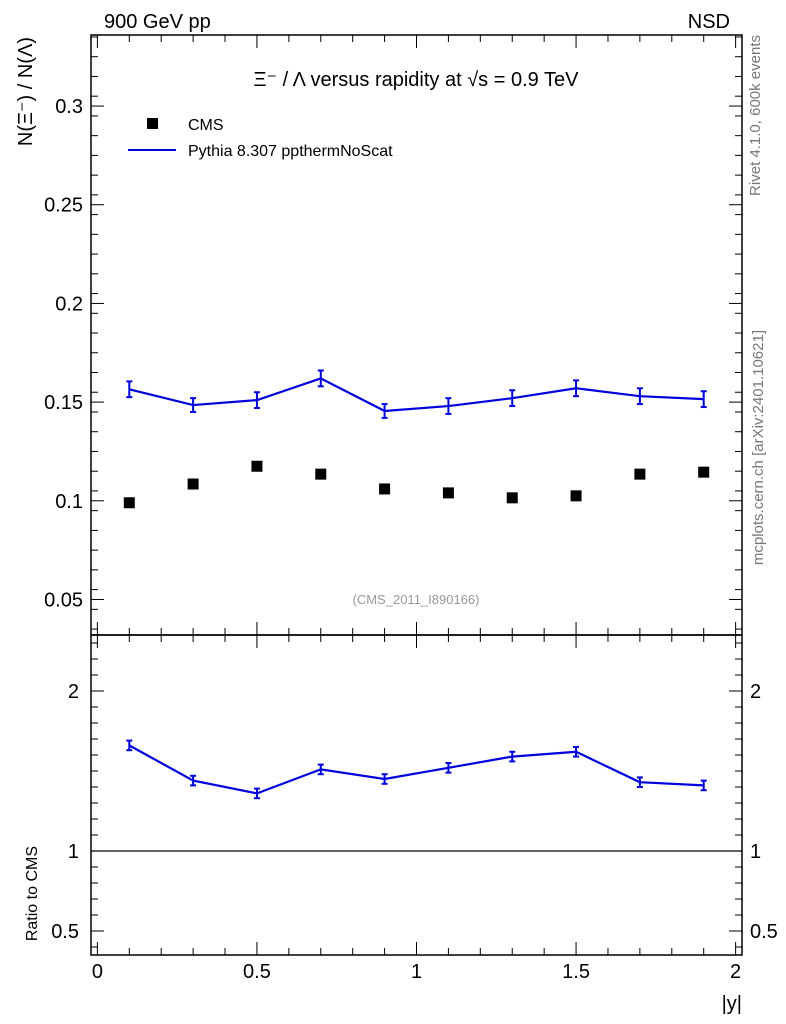 The image size is (786, 1024). What do you see at coordinates (69, 107) in the screenshot?
I see `main-y-tick-label: 0.3` at bounding box center [69, 107].